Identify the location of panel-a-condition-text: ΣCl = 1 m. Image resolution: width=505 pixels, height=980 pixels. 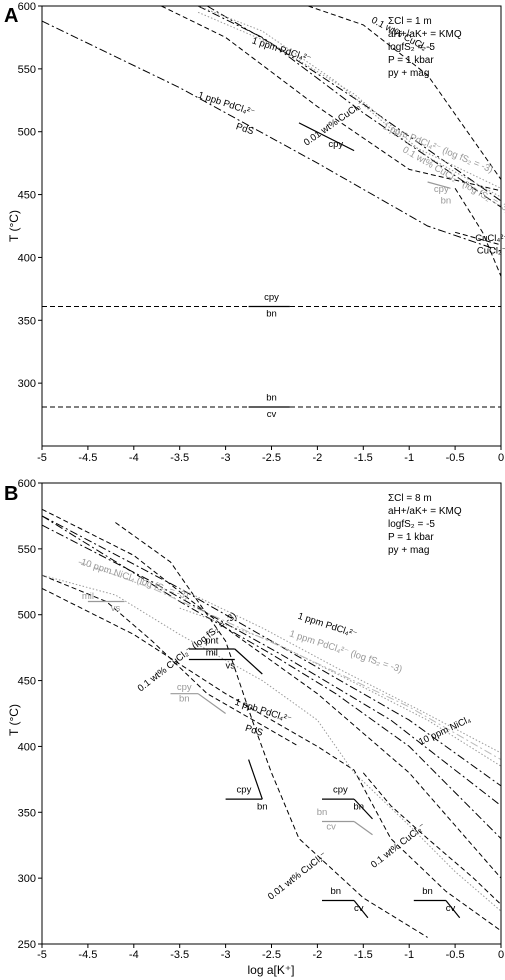
(410, 21).